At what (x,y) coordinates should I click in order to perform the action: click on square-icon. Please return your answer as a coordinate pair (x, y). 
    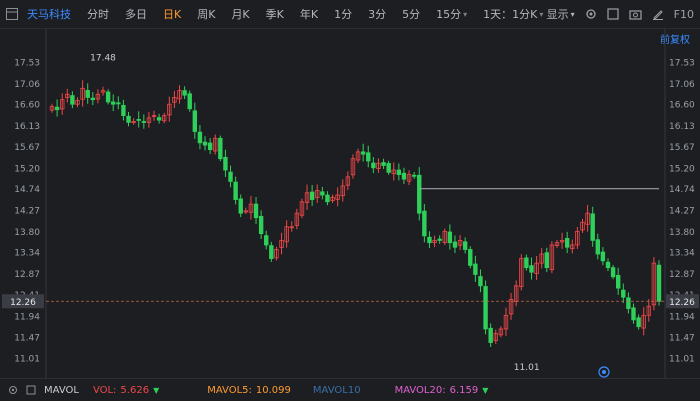
    Looking at the image, I should click on (613, 14).